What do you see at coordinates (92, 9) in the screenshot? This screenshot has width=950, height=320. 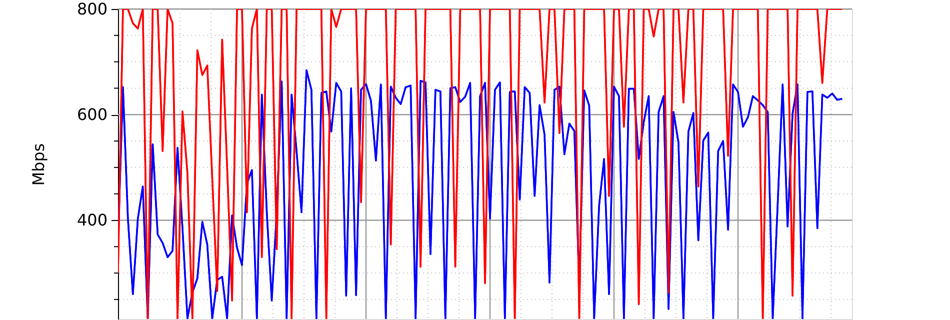 I see `y-tick-label: 800` at bounding box center [92, 9].